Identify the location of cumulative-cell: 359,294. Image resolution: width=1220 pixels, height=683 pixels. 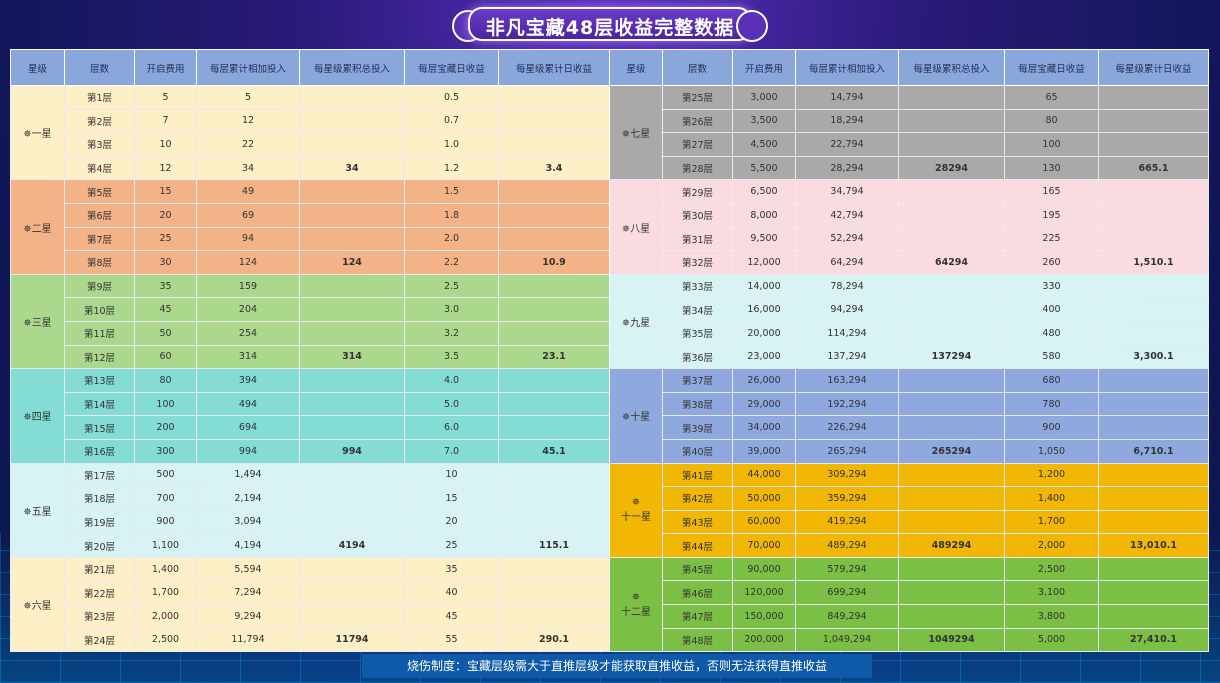
(847, 498).